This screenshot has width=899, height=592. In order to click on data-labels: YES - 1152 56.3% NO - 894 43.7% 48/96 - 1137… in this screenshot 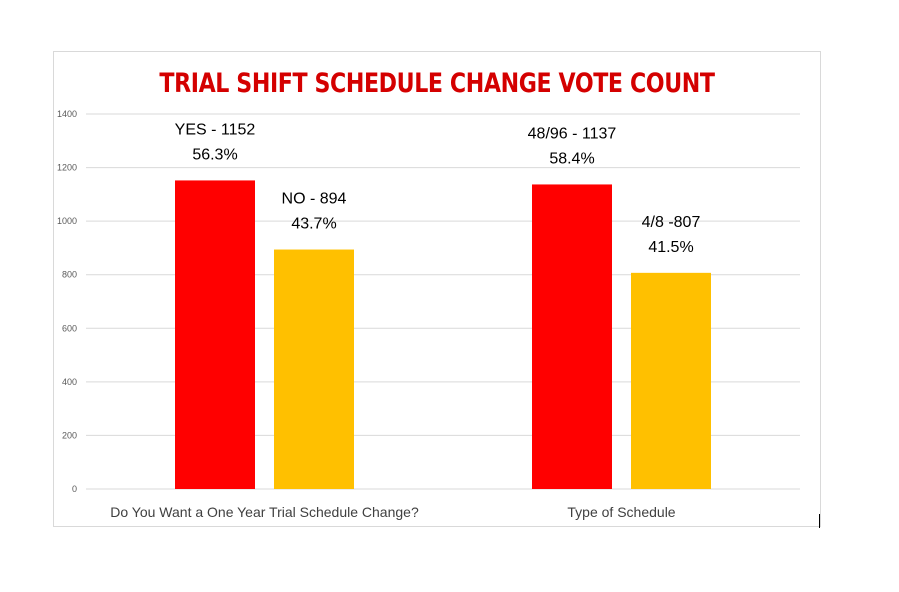, I will do `click(438, 188)`.